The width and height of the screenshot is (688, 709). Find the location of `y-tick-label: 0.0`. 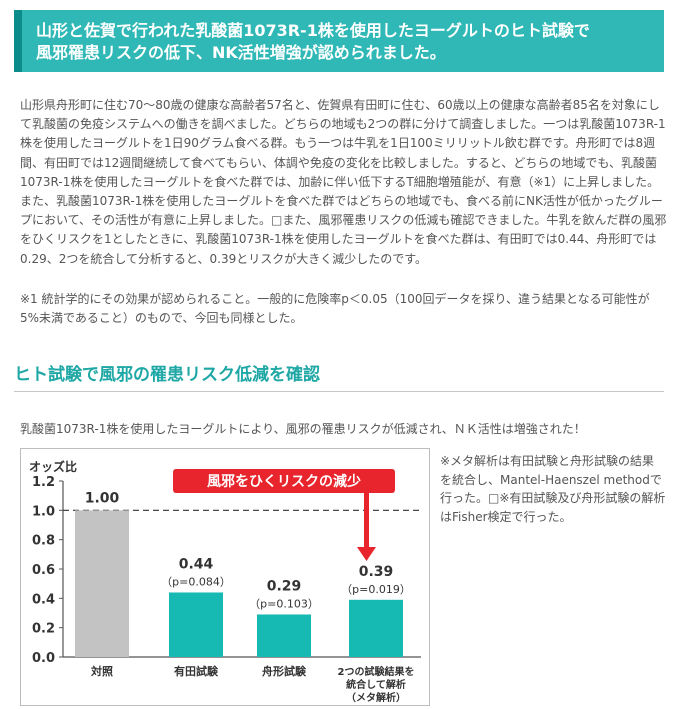

y-tick-label: 0.0 is located at coordinates (43, 658).